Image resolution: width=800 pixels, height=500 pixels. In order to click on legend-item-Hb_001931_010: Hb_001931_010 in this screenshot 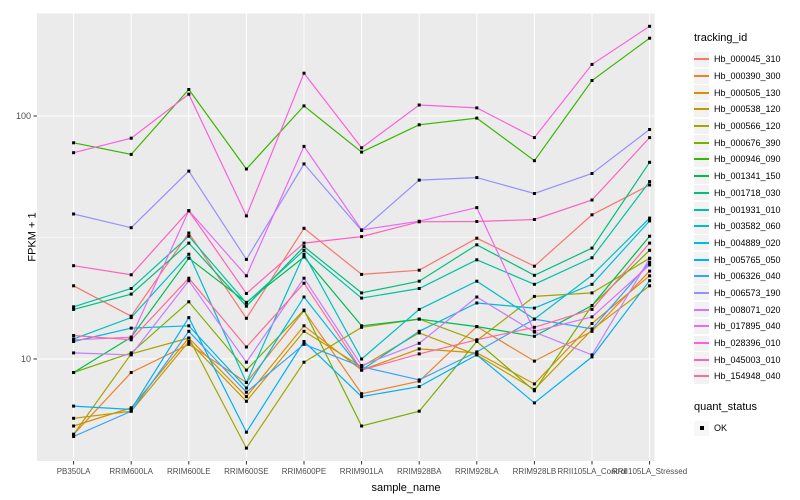, I will do `click(747, 209)`.